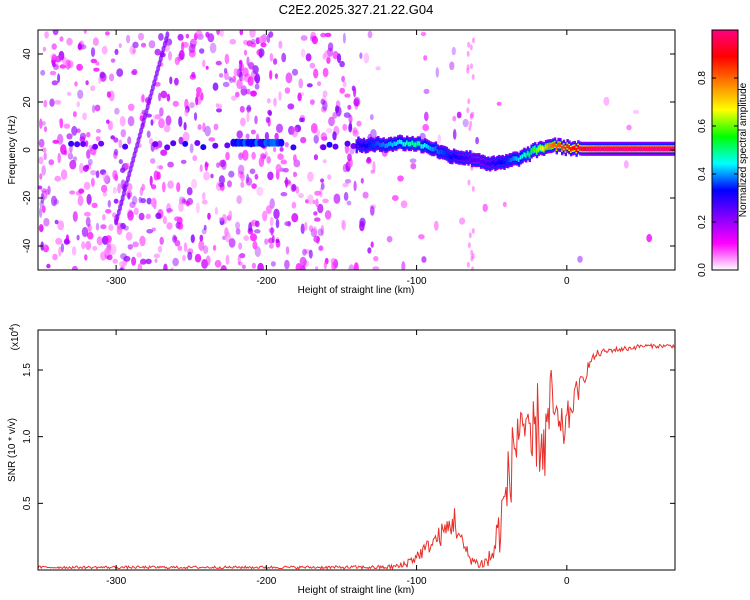  I want to click on spectrogram-signal-trace, so click(515, 153).